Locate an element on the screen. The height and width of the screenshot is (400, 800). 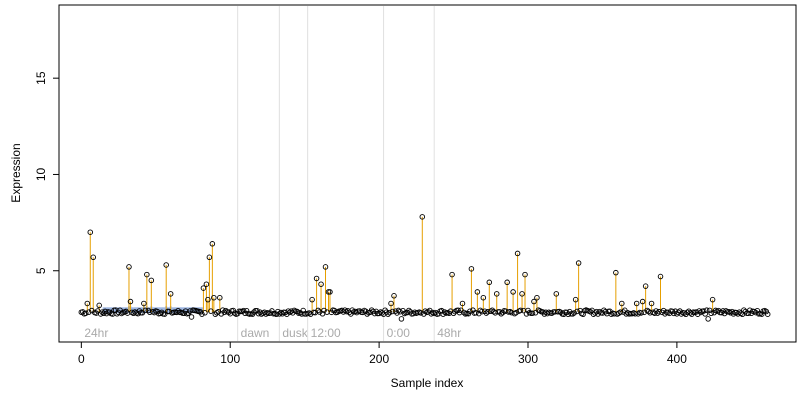
region-label: 48hr is located at coordinates (449, 333).